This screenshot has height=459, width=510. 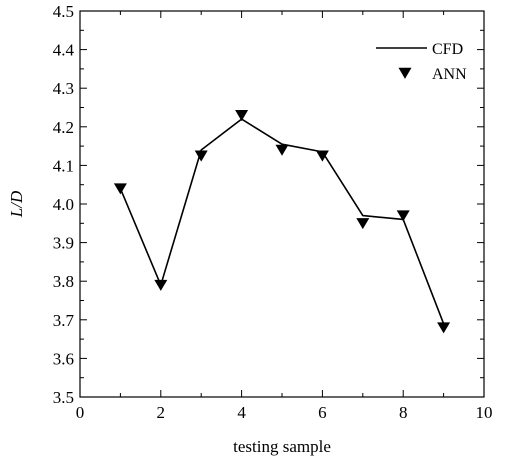 What do you see at coordinates (63, 165) in the screenshot?
I see `y-tick-label: 4.1` at bounding box center [63, 165].